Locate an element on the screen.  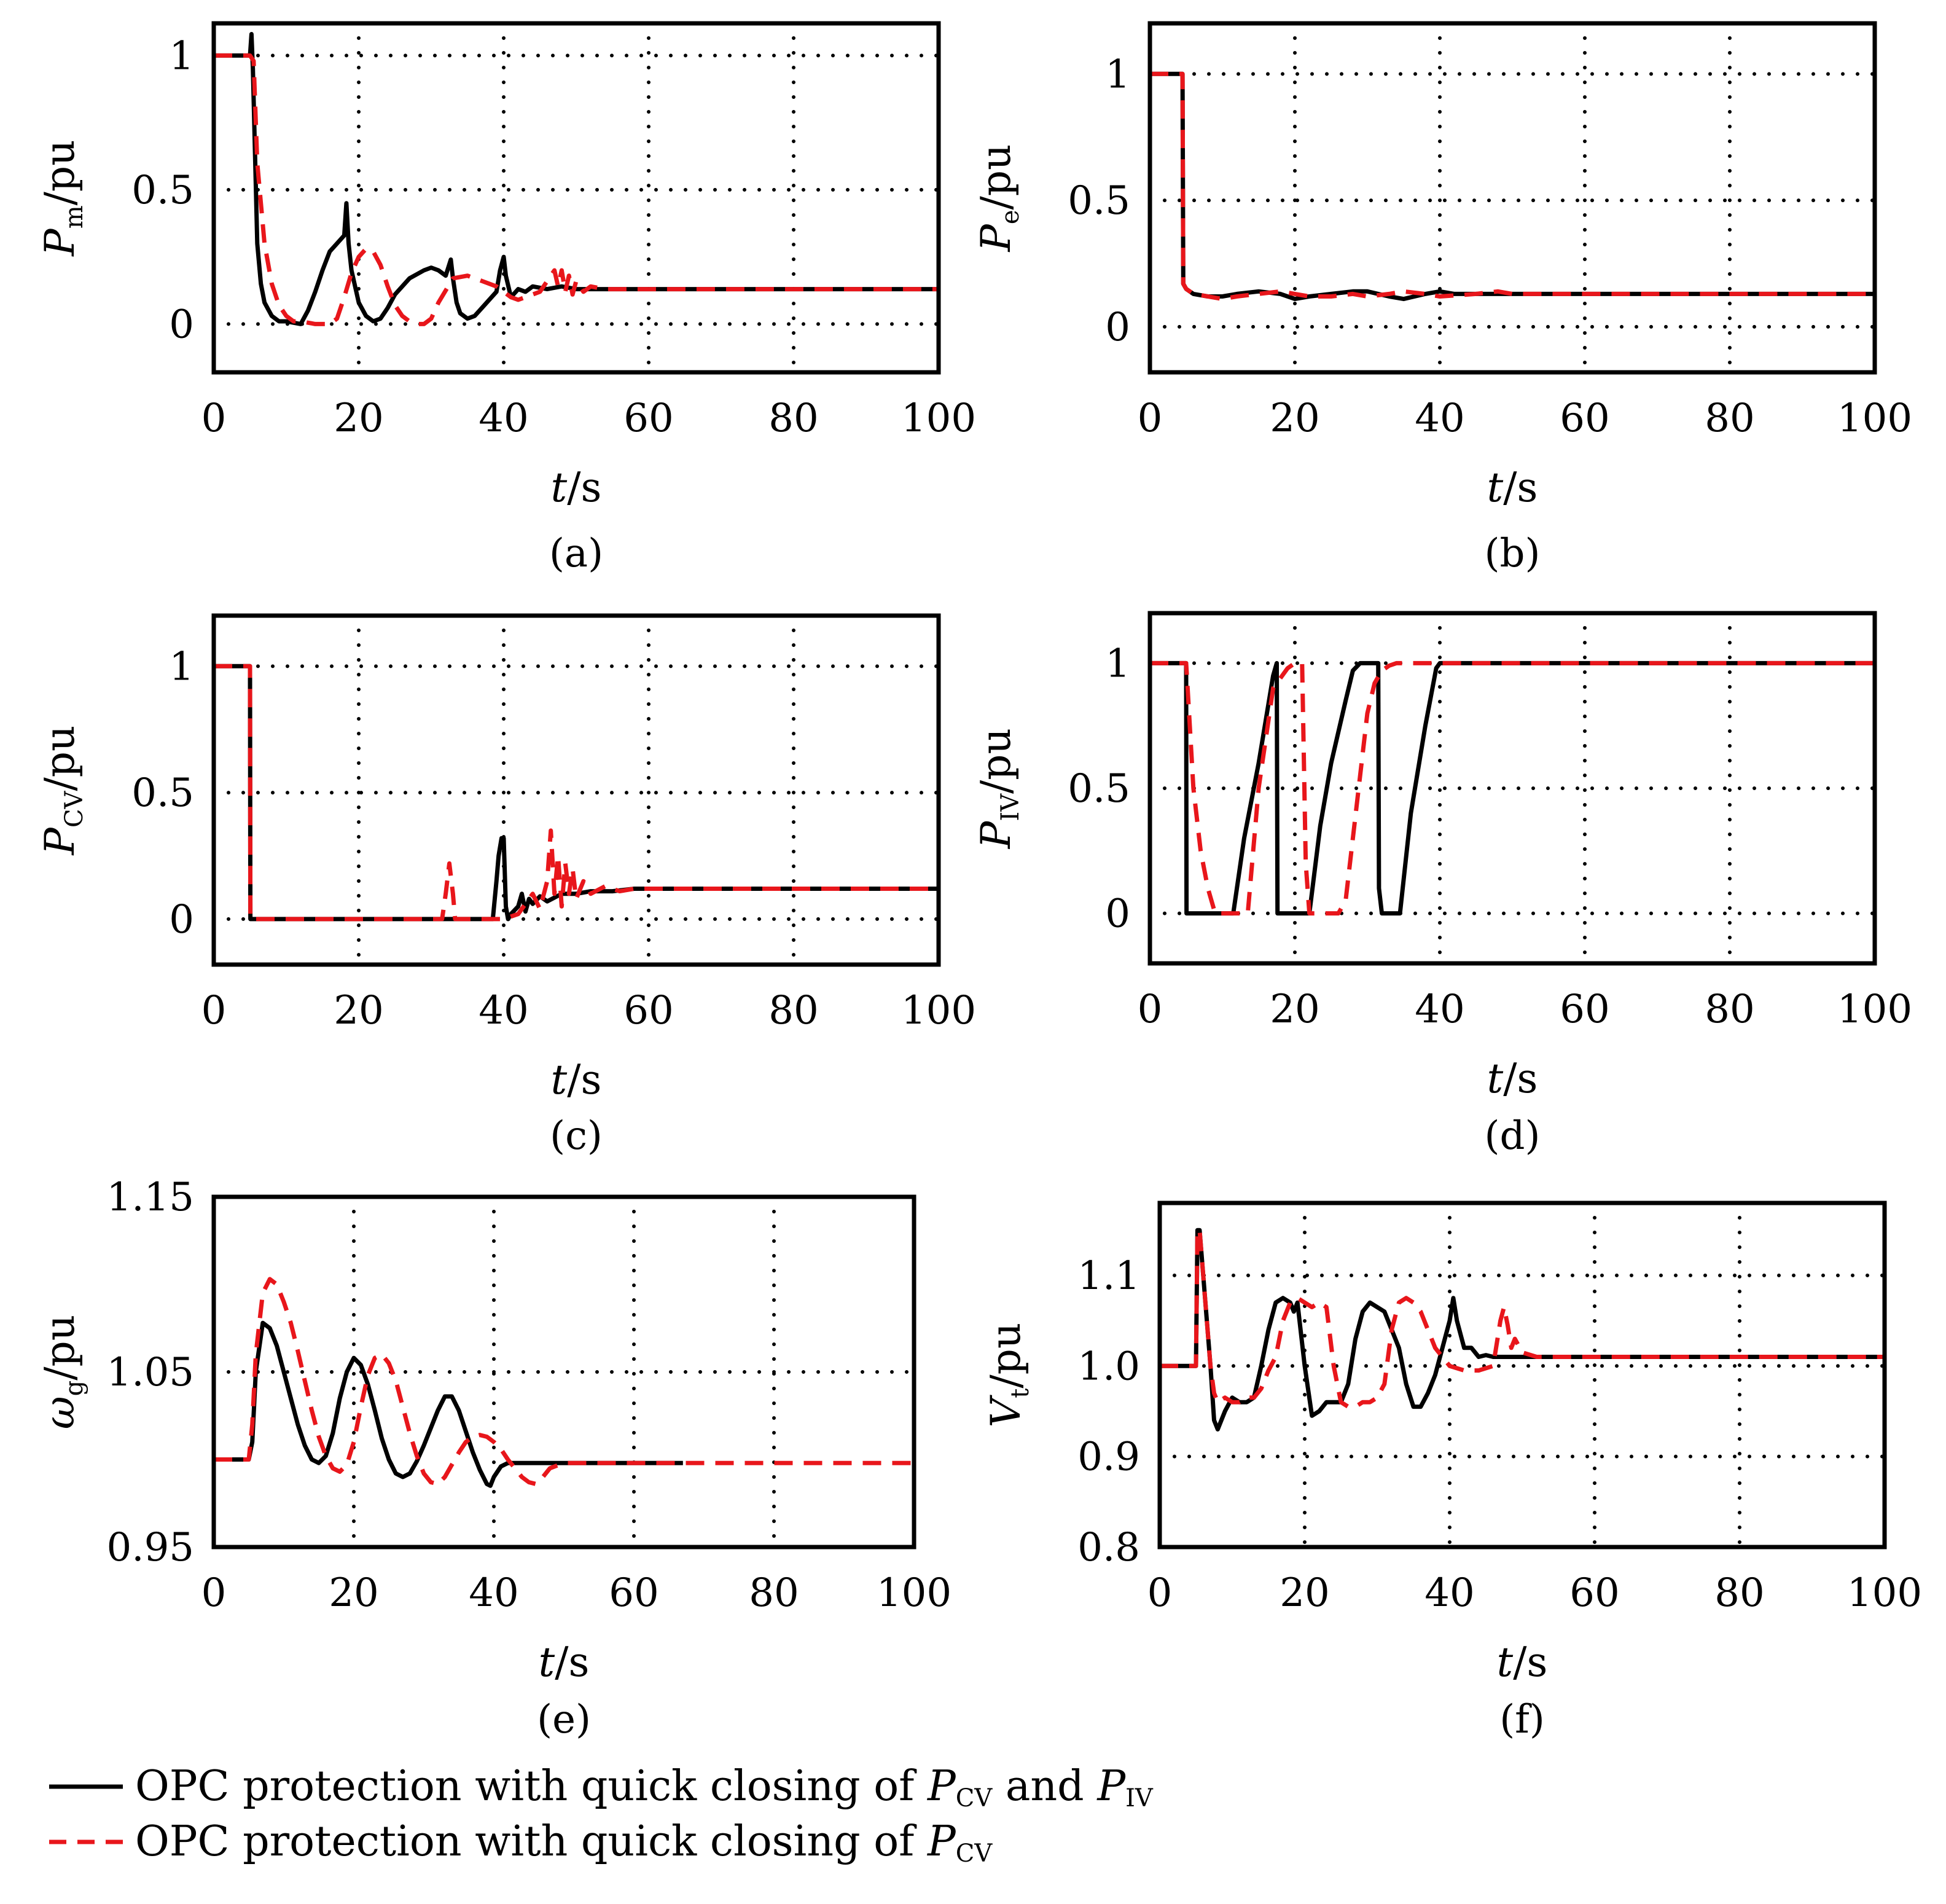
chart-panel-b: 0 20 40 60 80 100 0 0.5 1 t/s Pe/pu (b) is located at coordinates (1442, 299).